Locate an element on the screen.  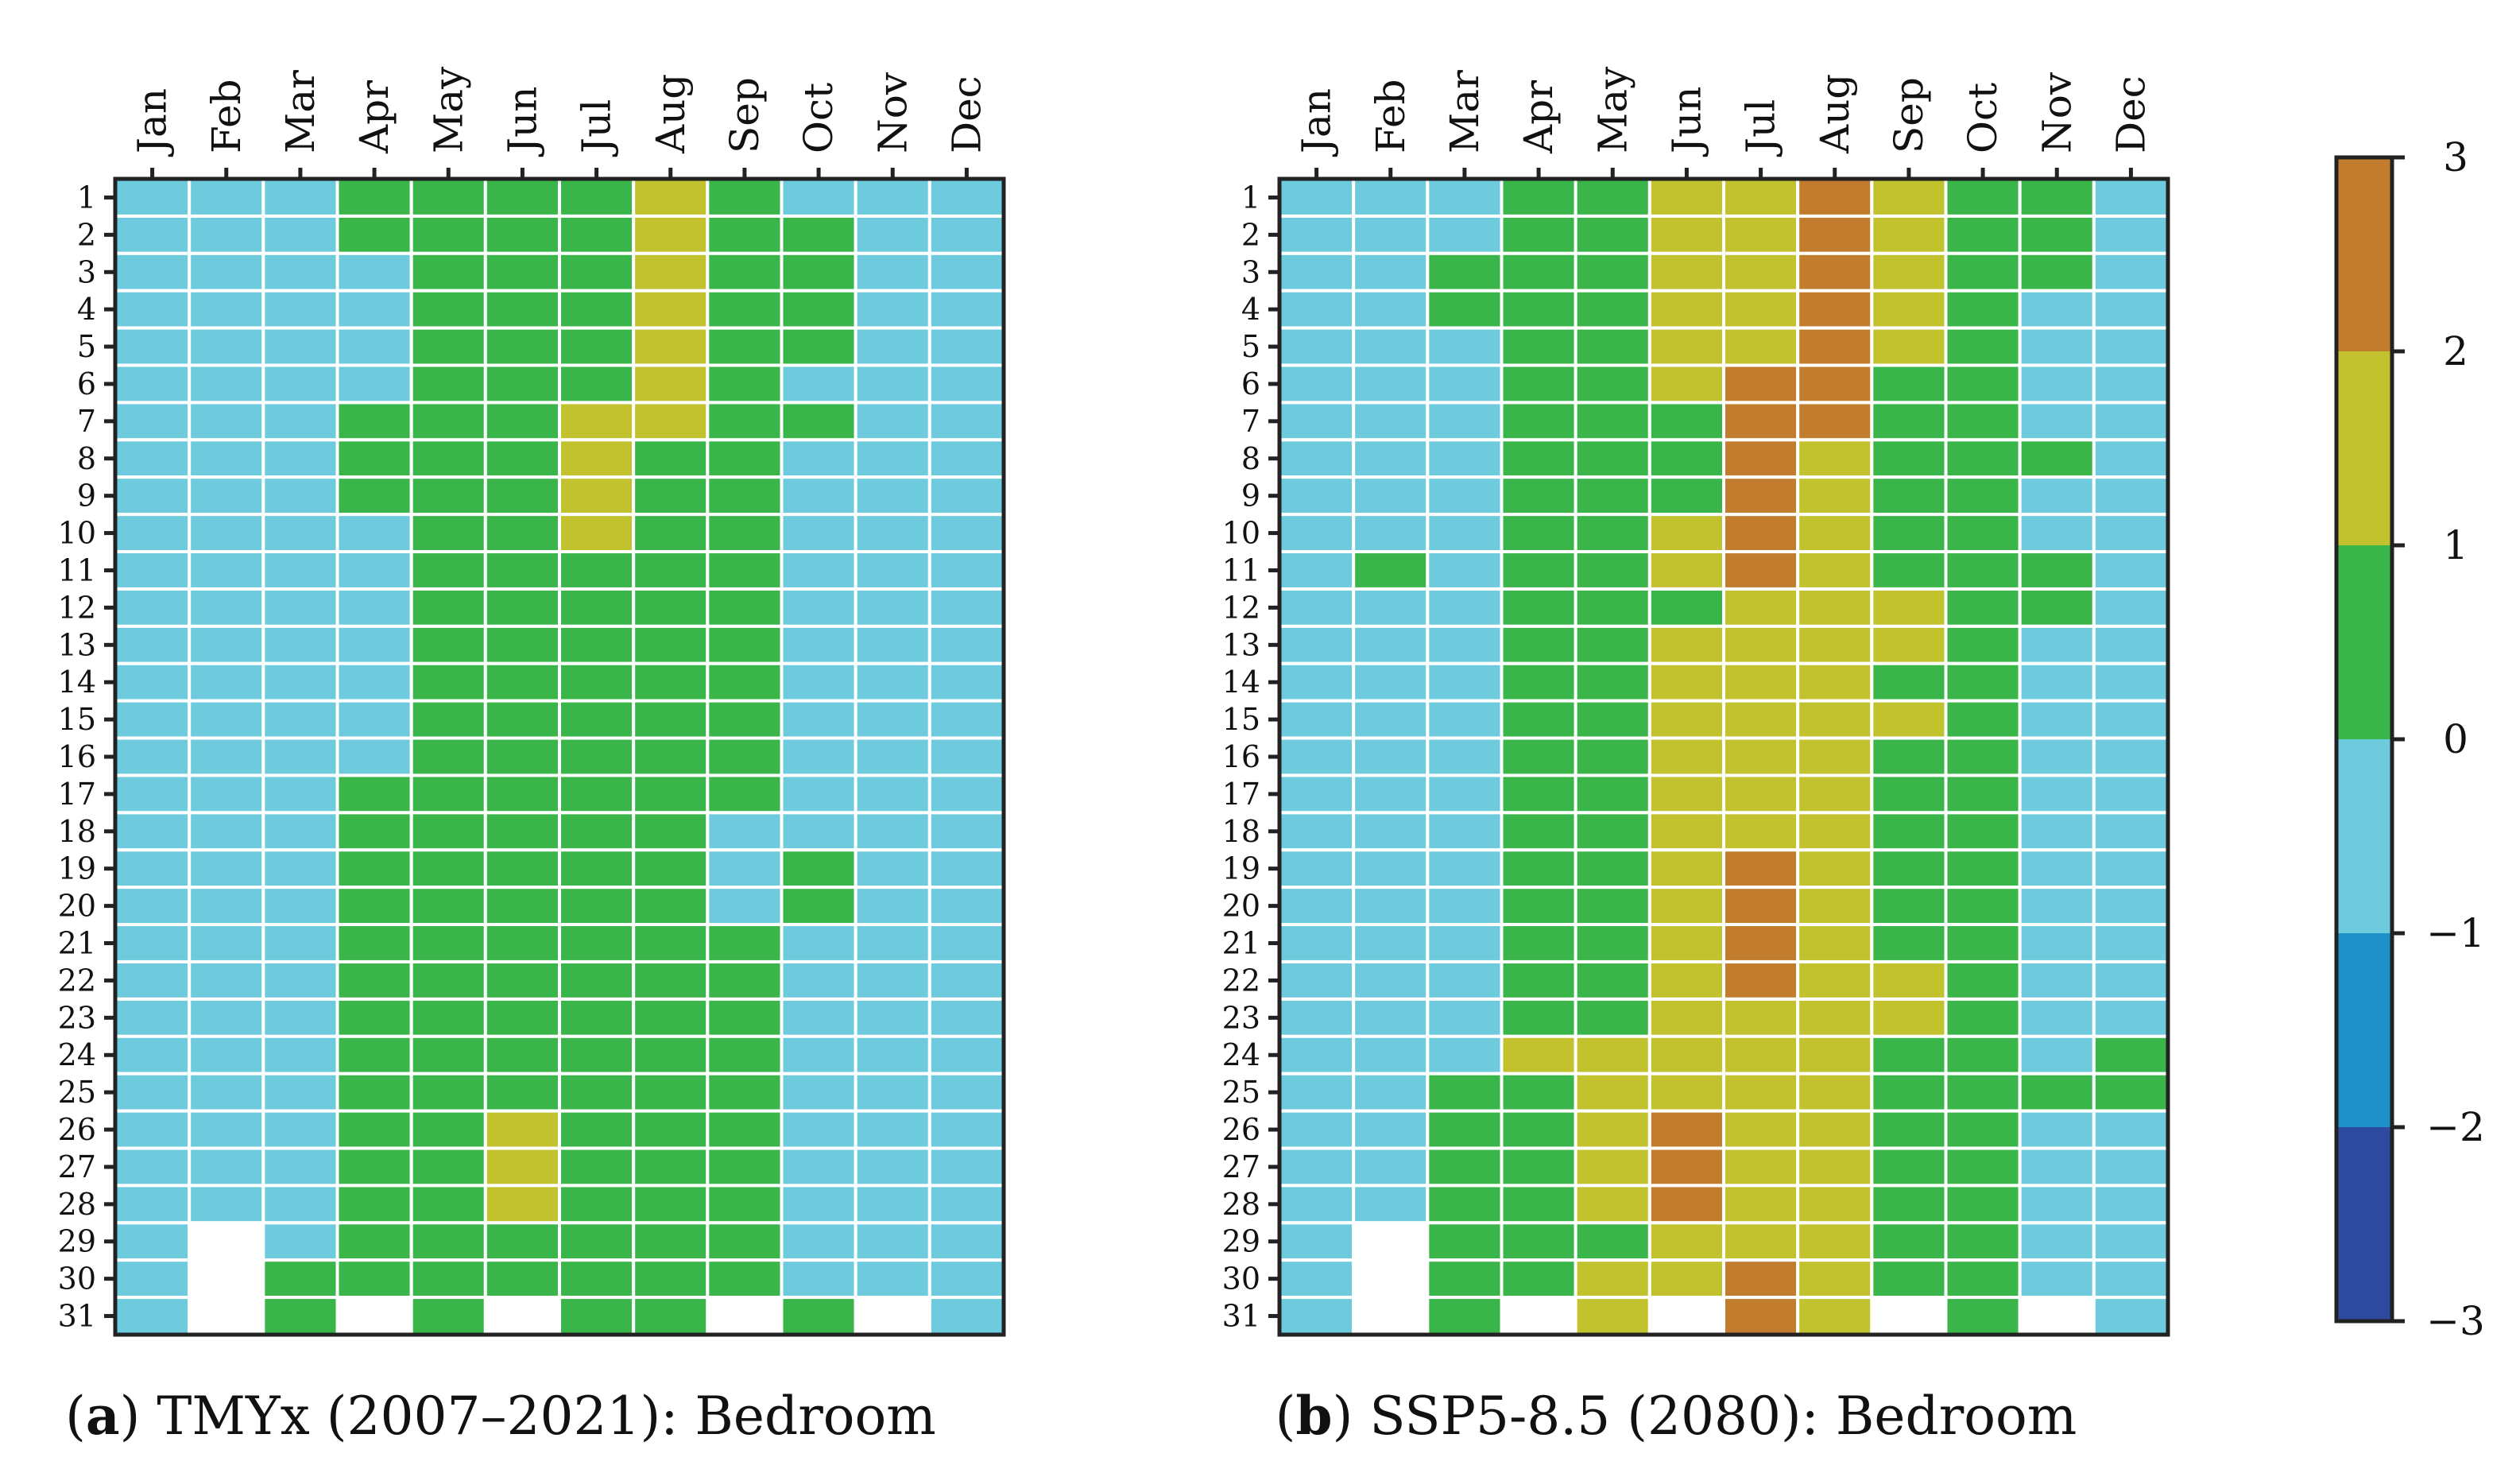
x-tick-label: Sep is located at coordinates (745, 115).